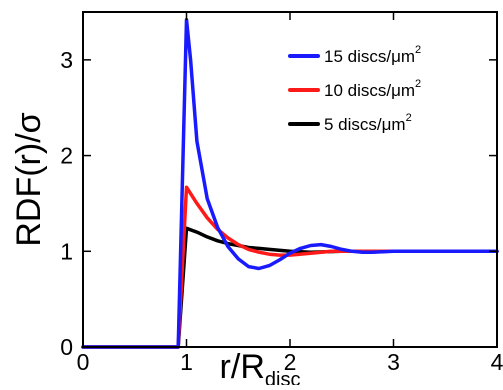 Image resolution: width=503 pixels, height=390 pixels. What do you see at coordinates (372, 55) in the screenshot?
I see `legend-label-1: 15 discs/μm2` at bounding box center [372, 55].